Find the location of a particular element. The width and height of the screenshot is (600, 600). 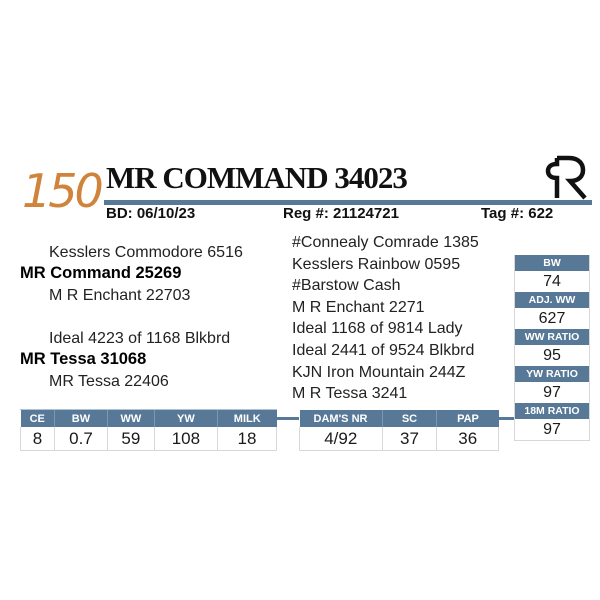

lot-number: 150 is located at coordinates (63, 191).